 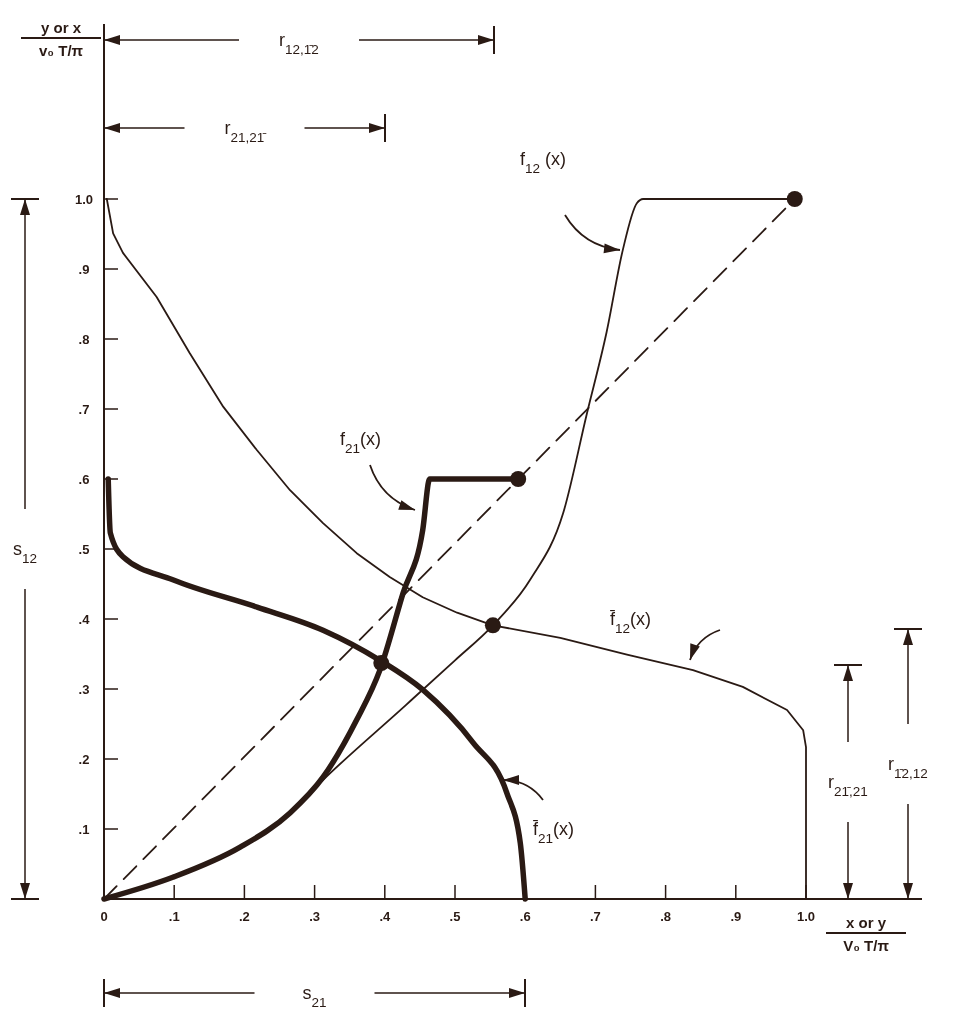 What do you see at coordinates (84, 759) in the screenshot?
I see `y-tick-label: .2` at bounding box center [84, 759].